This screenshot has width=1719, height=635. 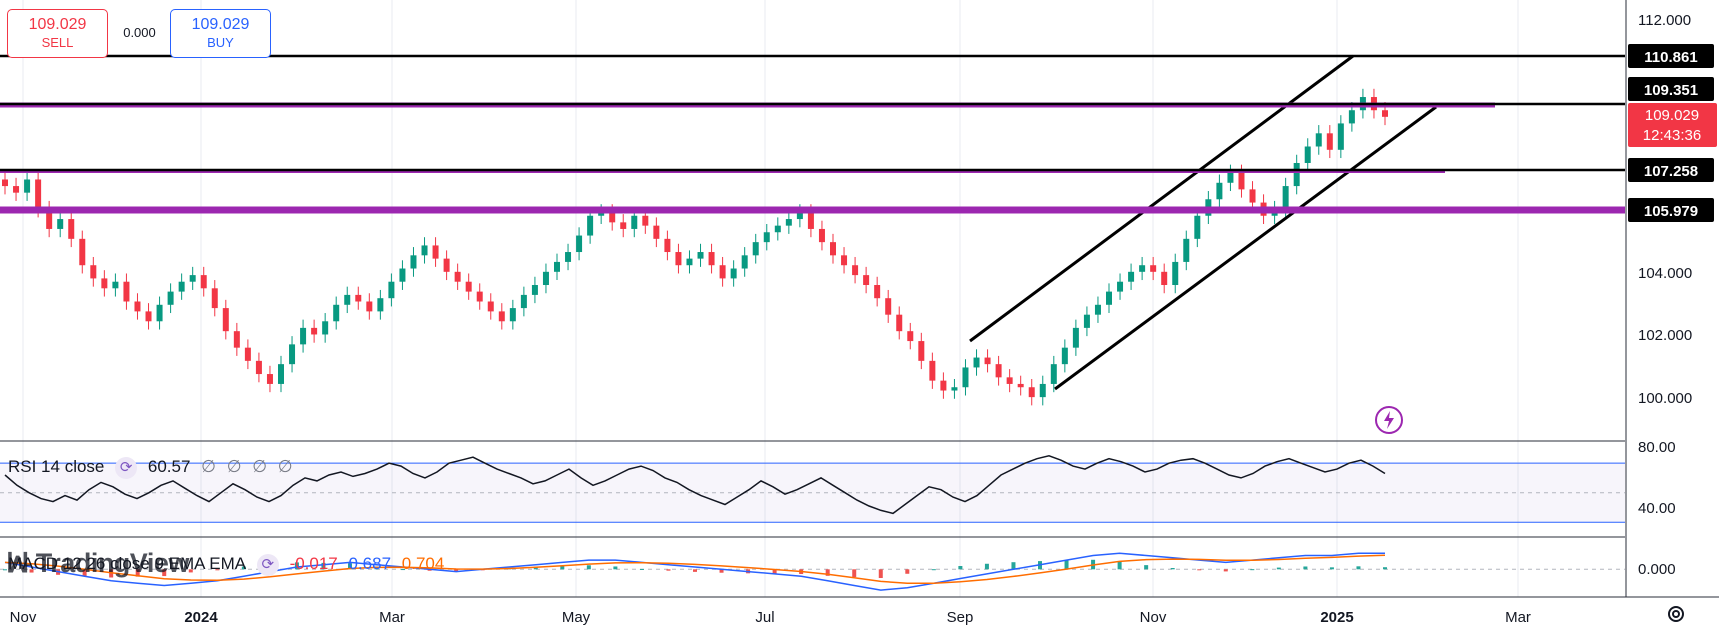 I want to click on buy-button: 109.029 BUY, so click(x=220, y=33).